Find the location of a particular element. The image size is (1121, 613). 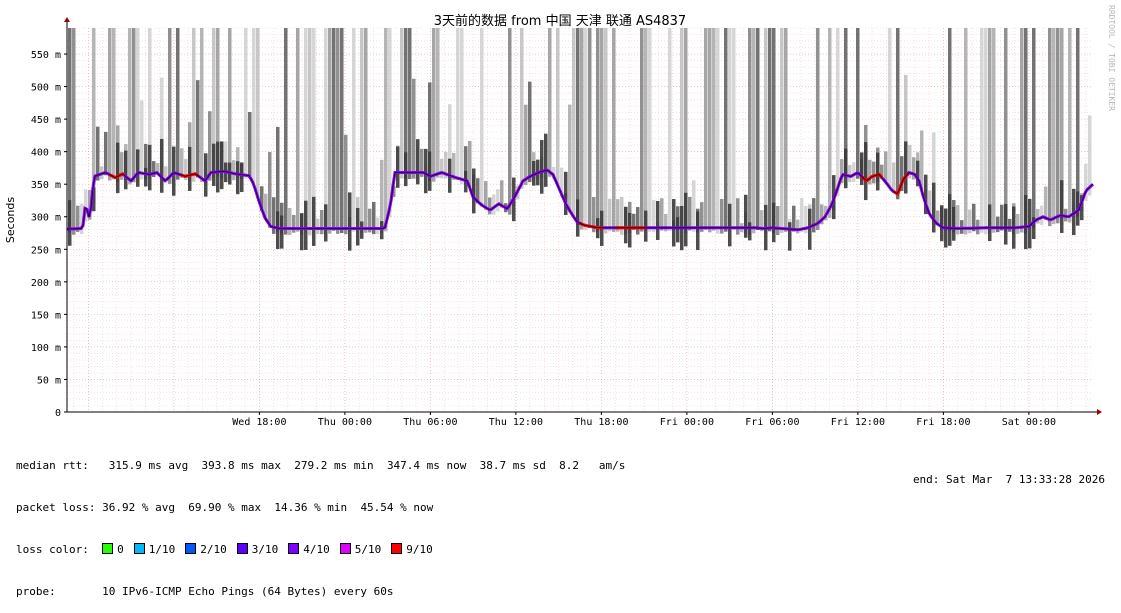

median-now: 347.4 ms now is located at coordinates (426, 465).